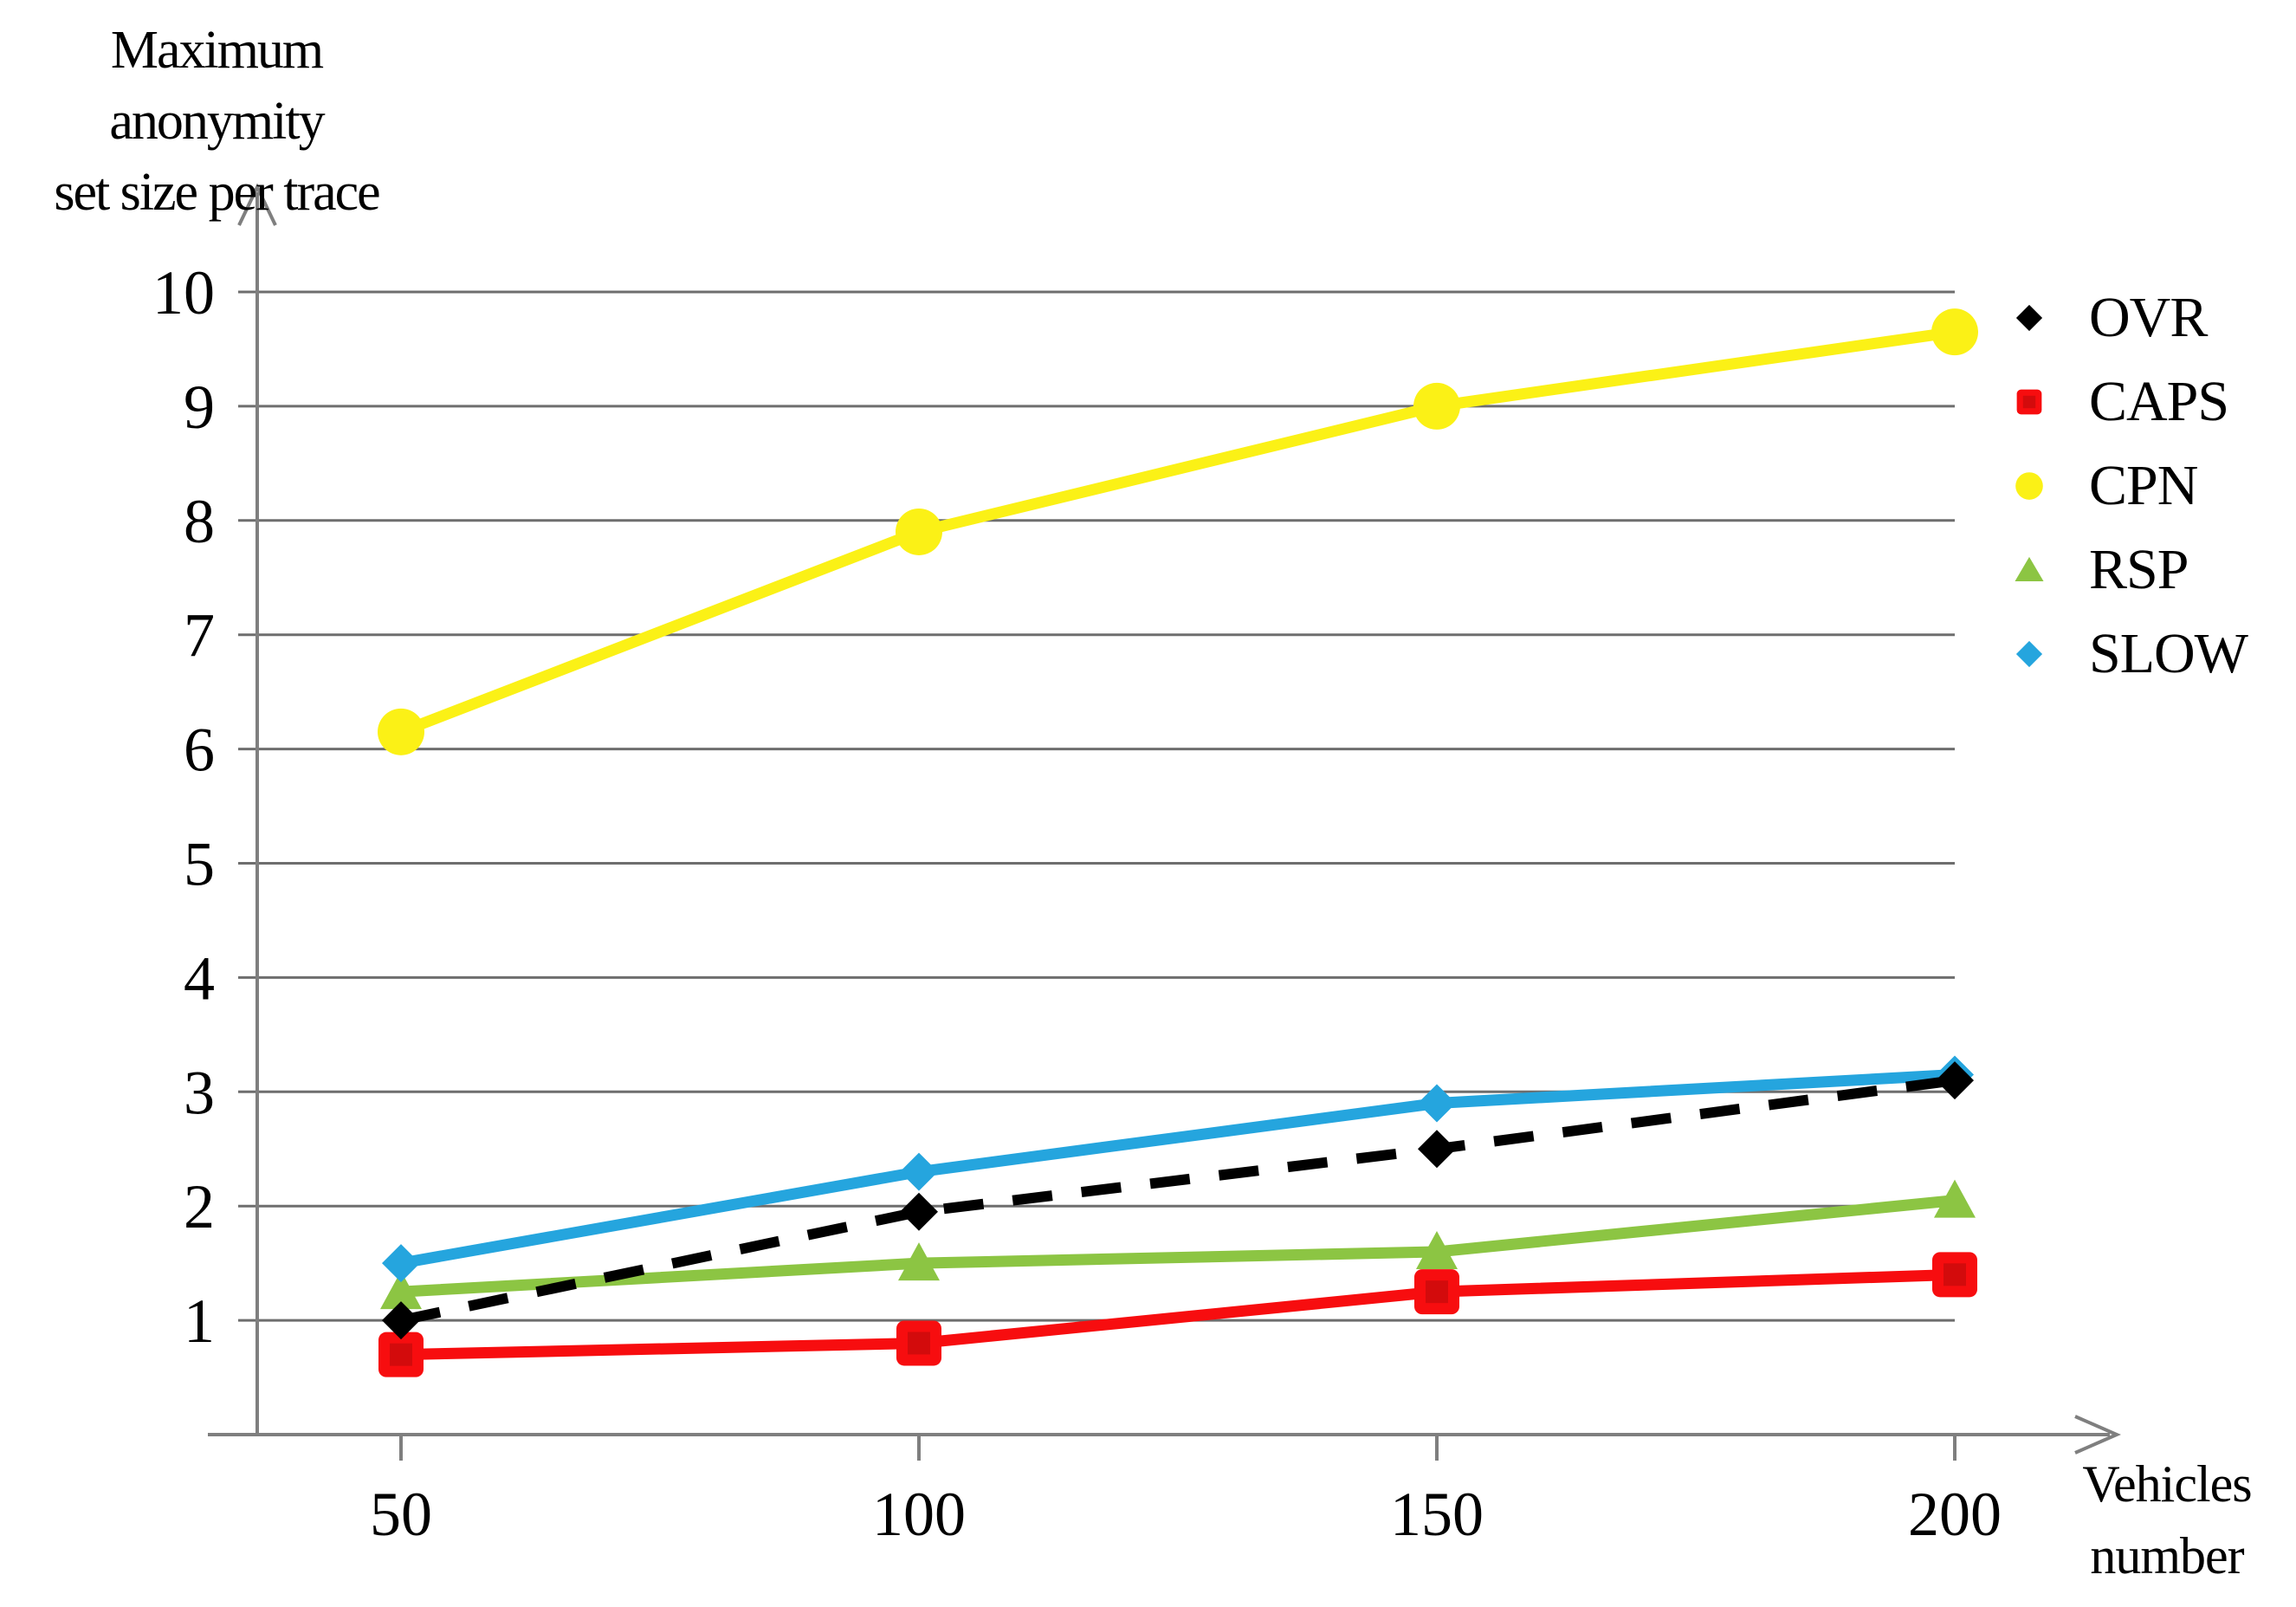  What do you see at coordinates (257, 204) in the screenshot?
I see `y-axis-arrow-icon` at bounding box center [257, 204].